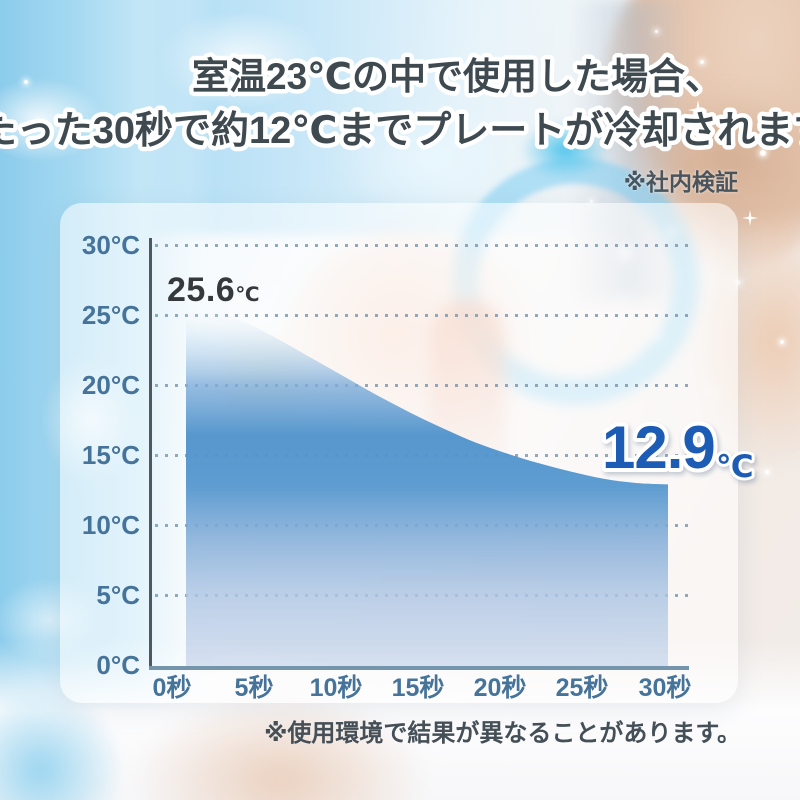  Describe the element at coordinates (110, 455) in the screenshot. I see `y-tick-15c: 15°C` at that location.